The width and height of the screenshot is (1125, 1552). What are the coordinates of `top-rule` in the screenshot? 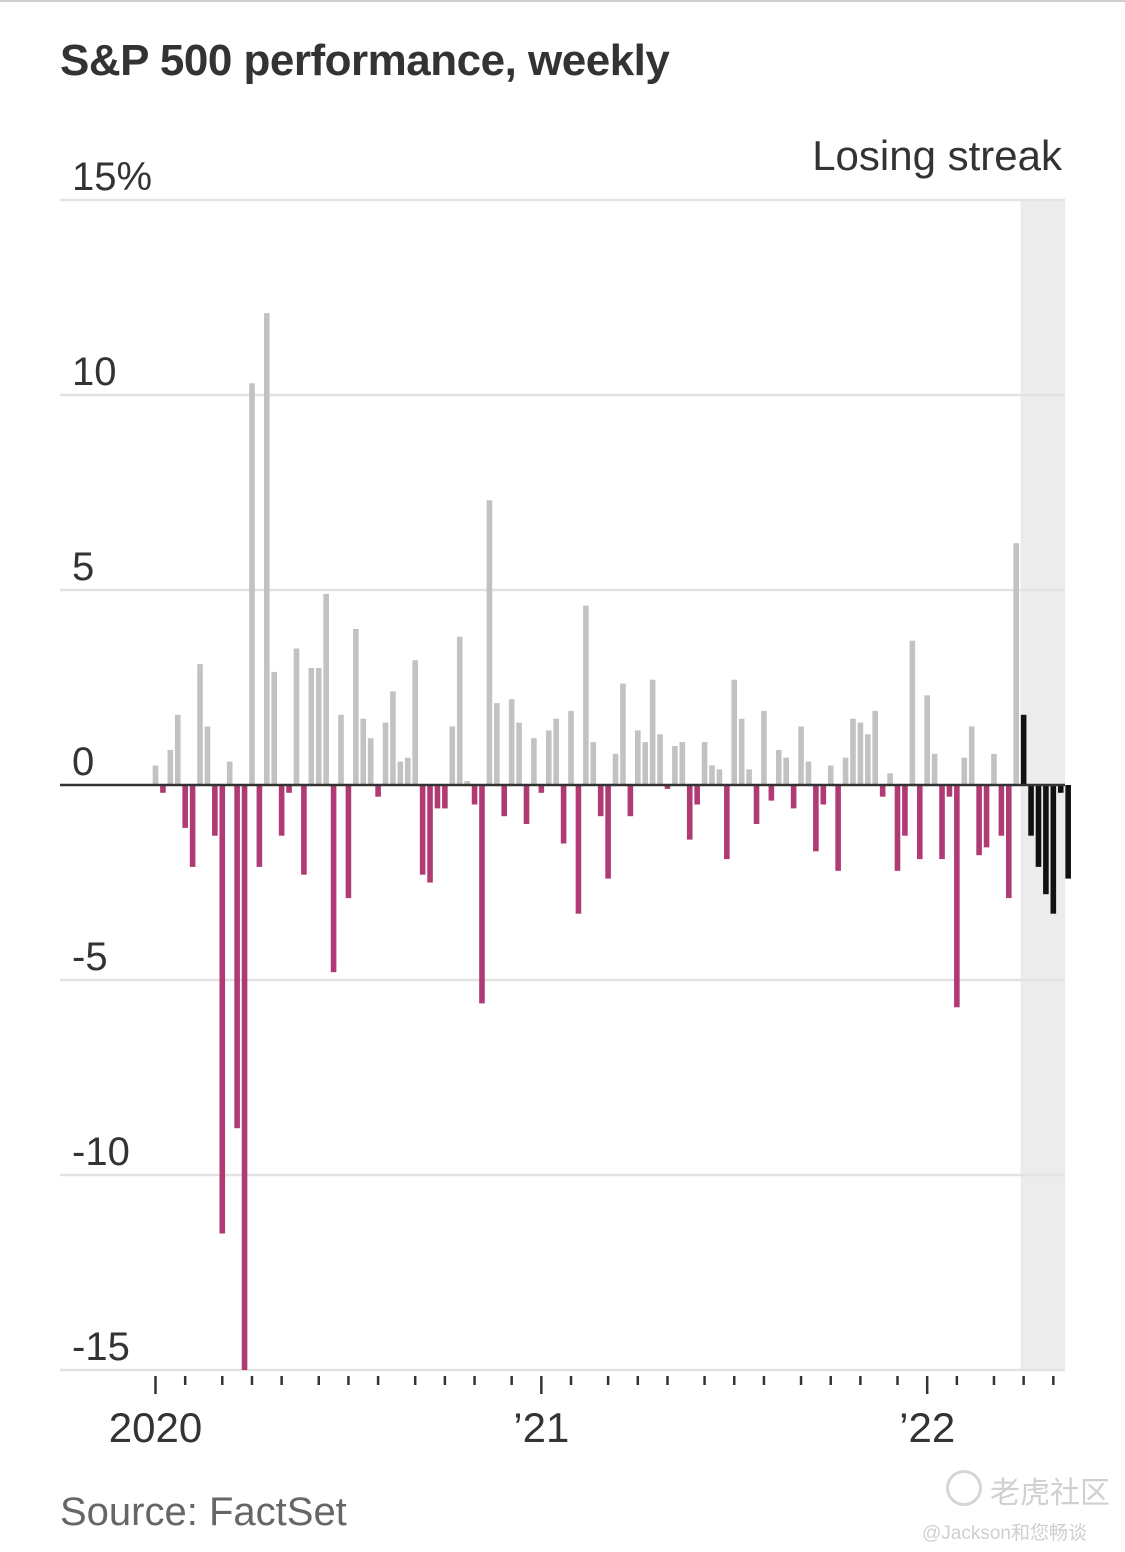 It's located at (562, 1).